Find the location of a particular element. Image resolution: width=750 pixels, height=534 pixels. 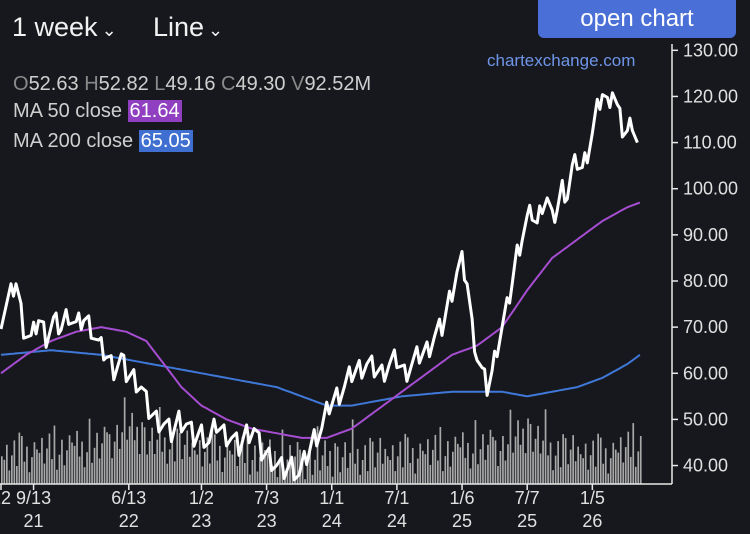

x-tick-year-label: 25 is located at coordinates (527, 521).